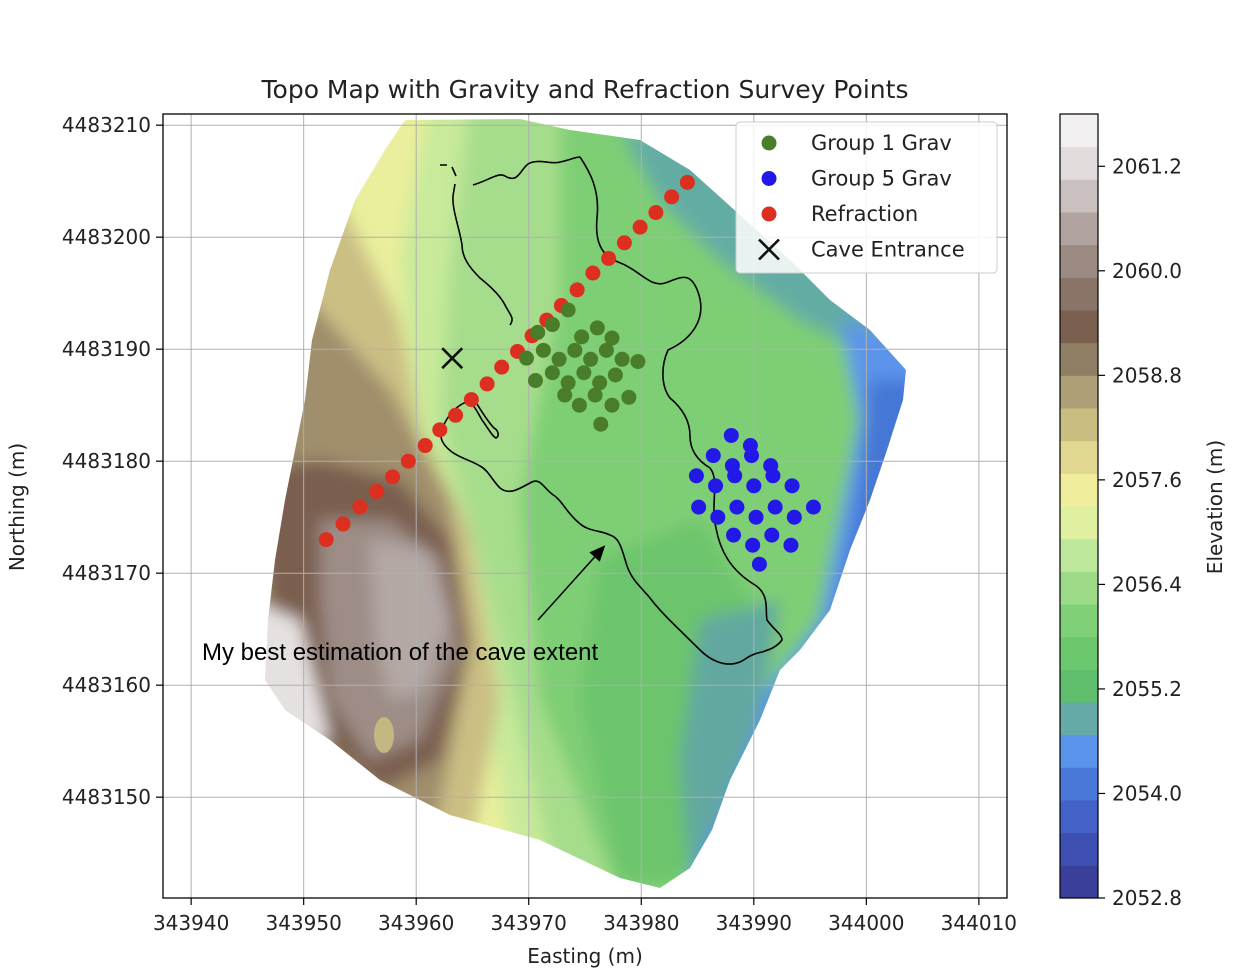 Image resolution: width=1234 pixels, height=980 pixels. I want to click on annotation-text: My best estimation of the cave extent, so click(400, 652).